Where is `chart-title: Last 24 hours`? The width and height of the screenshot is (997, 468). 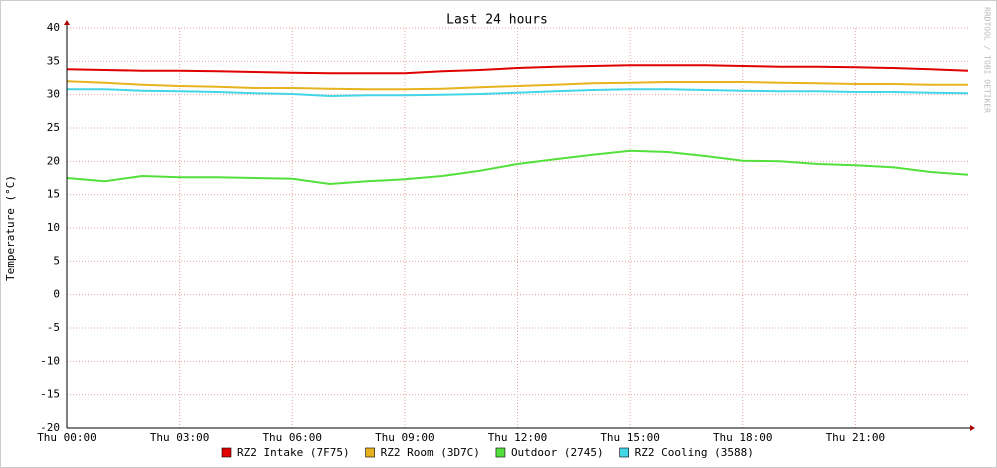
chart-title: Last 24 hours is located at coordinates (497, 20).